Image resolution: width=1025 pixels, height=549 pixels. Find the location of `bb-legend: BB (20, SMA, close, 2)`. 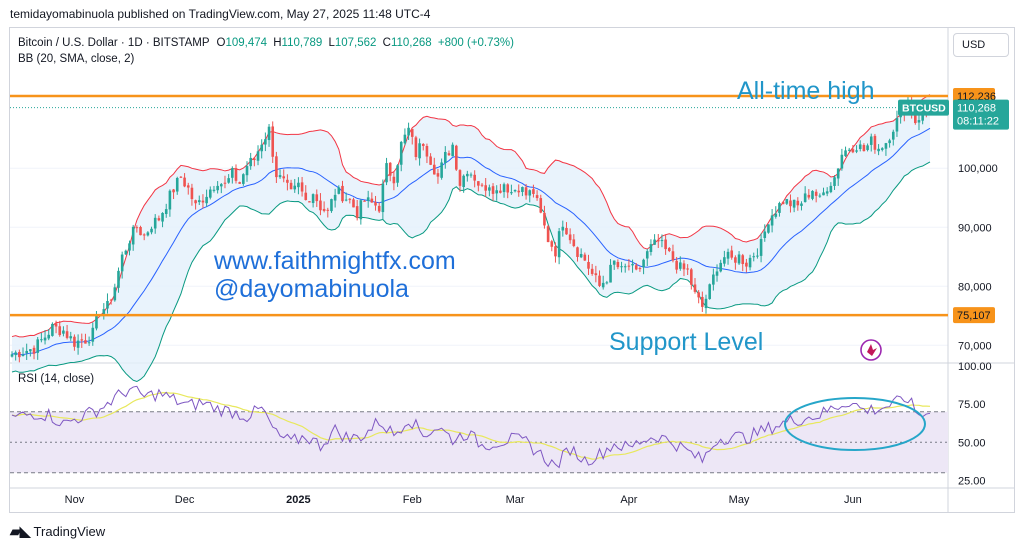

bb-legend: BB (20, SMA, close, 2) is located at coordinates (76, 59).